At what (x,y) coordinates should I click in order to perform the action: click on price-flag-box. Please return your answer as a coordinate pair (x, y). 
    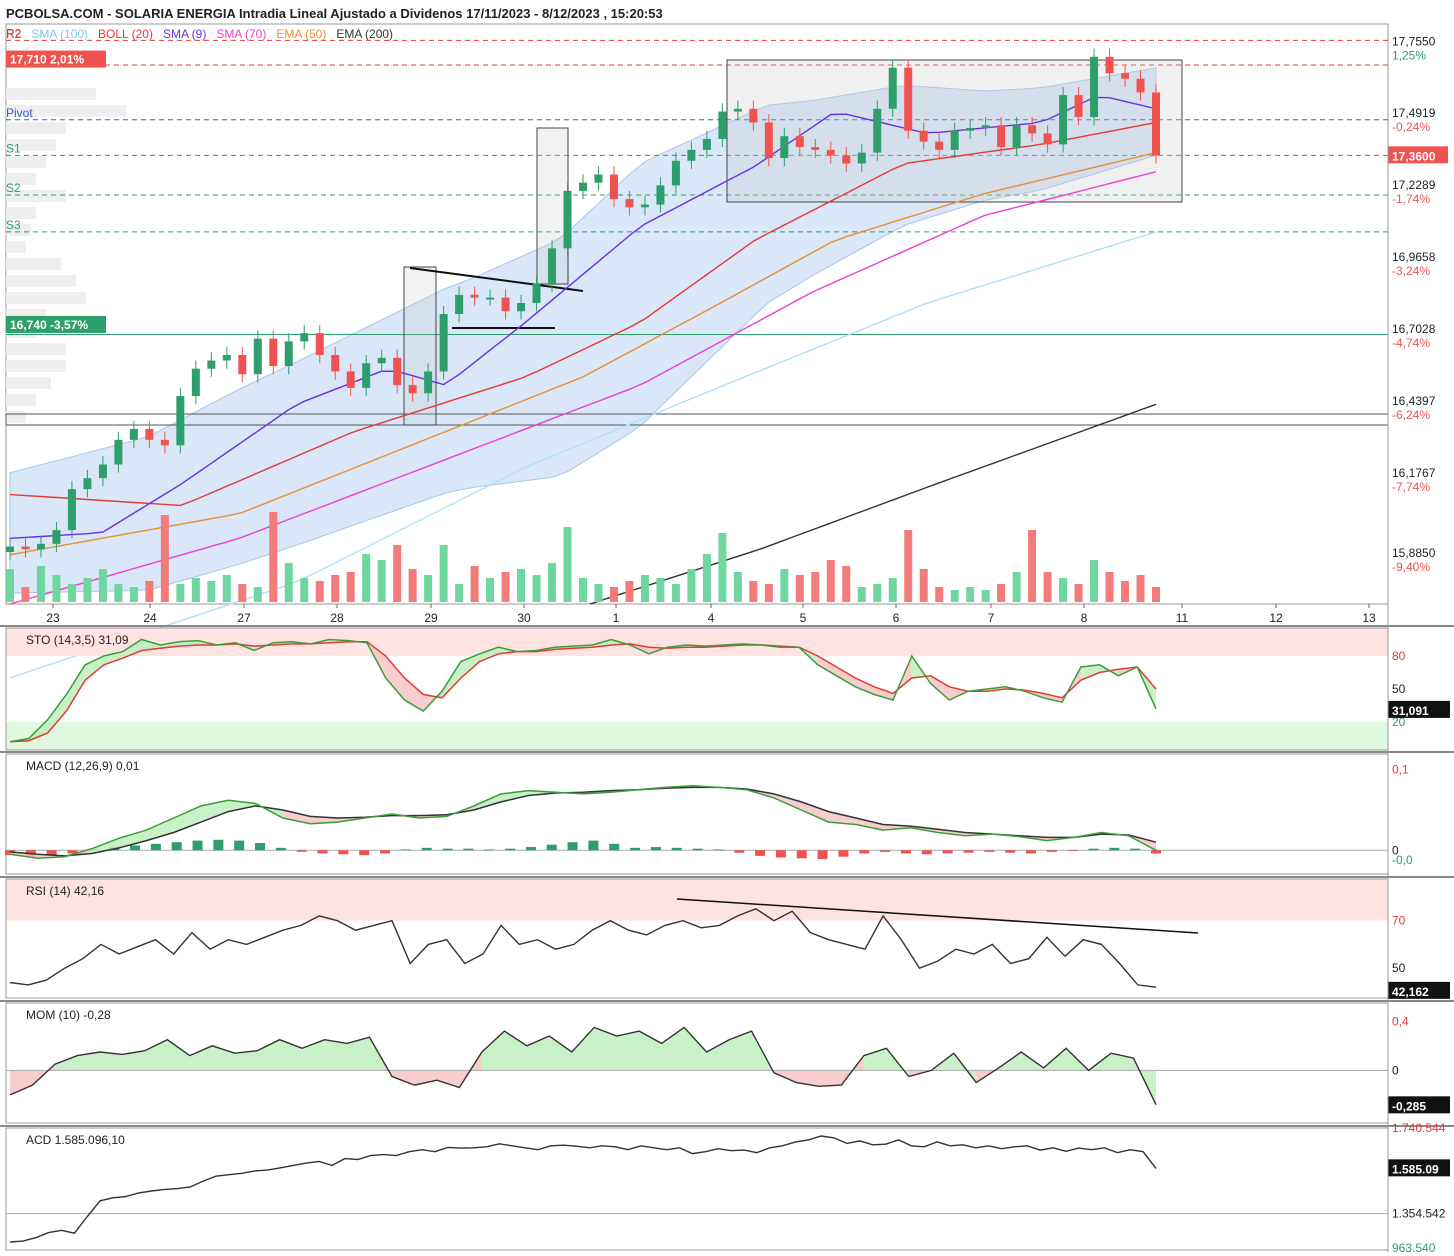
    Looking at the image, I should click on (56, 59).